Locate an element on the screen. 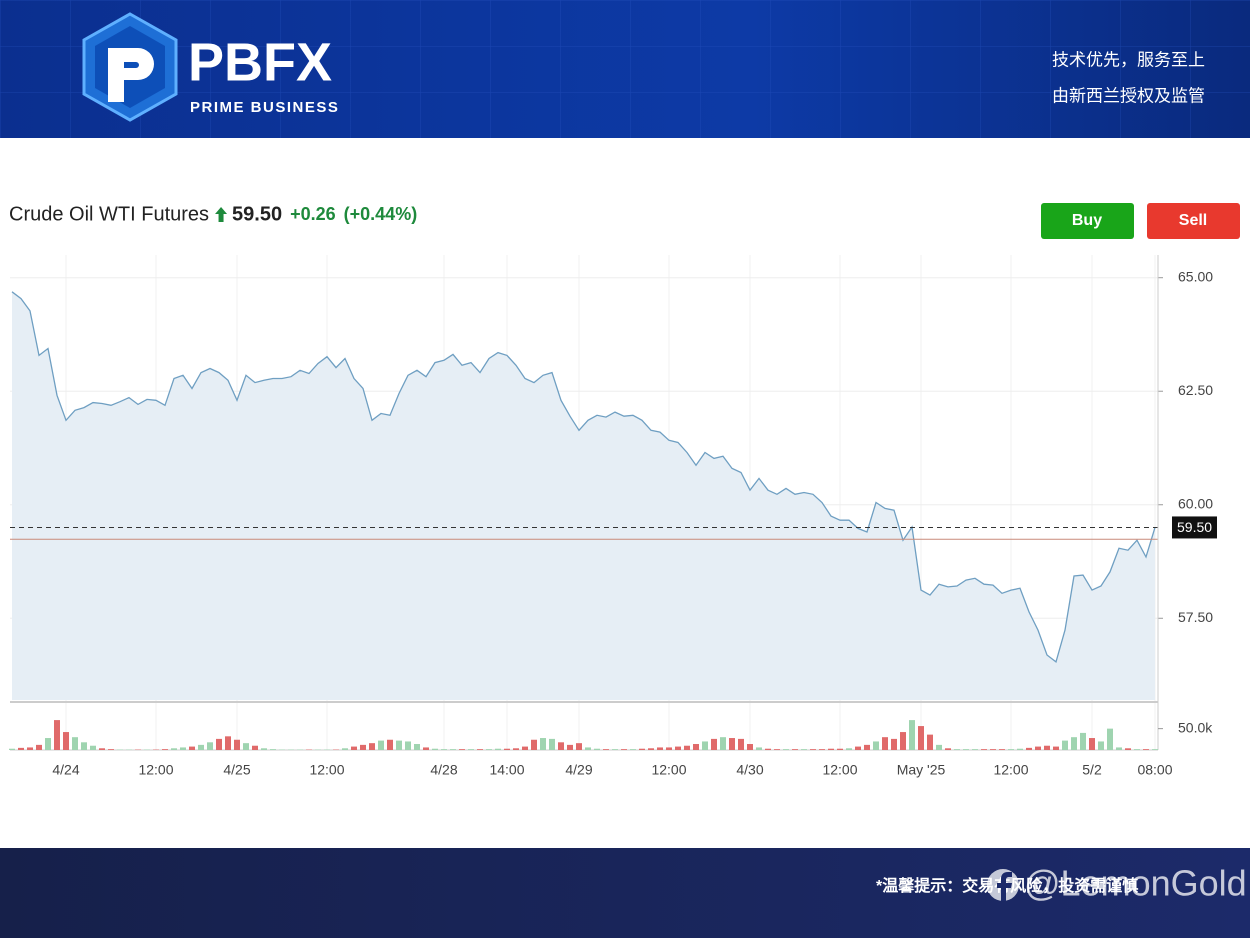 This screenshot has height=938, width=1250. watermark-icon is located at coordinates (1003, 885).